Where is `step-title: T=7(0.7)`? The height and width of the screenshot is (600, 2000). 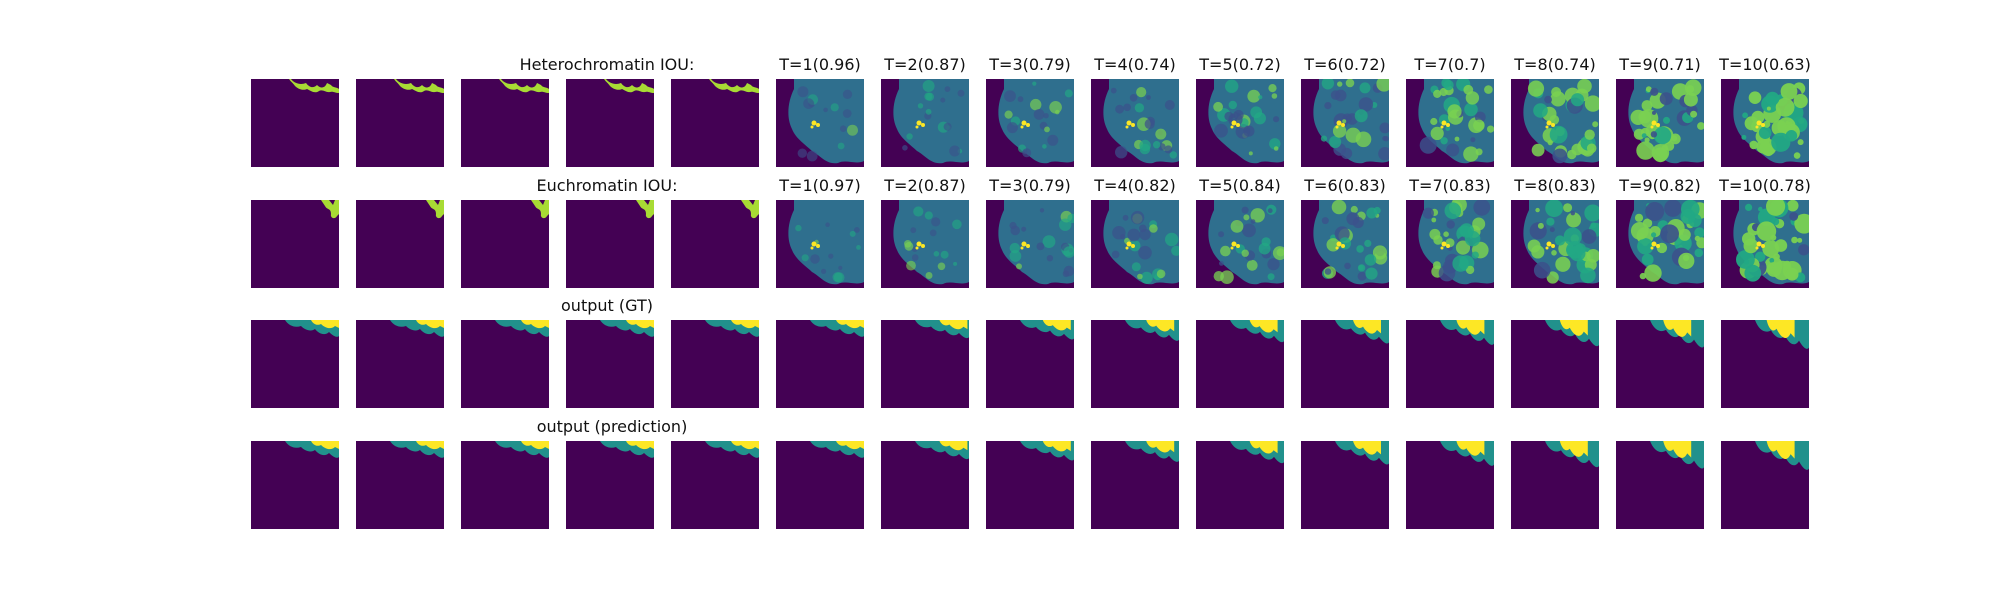 step-title: T=7(0.7) is located at coordinates (1449, 64).